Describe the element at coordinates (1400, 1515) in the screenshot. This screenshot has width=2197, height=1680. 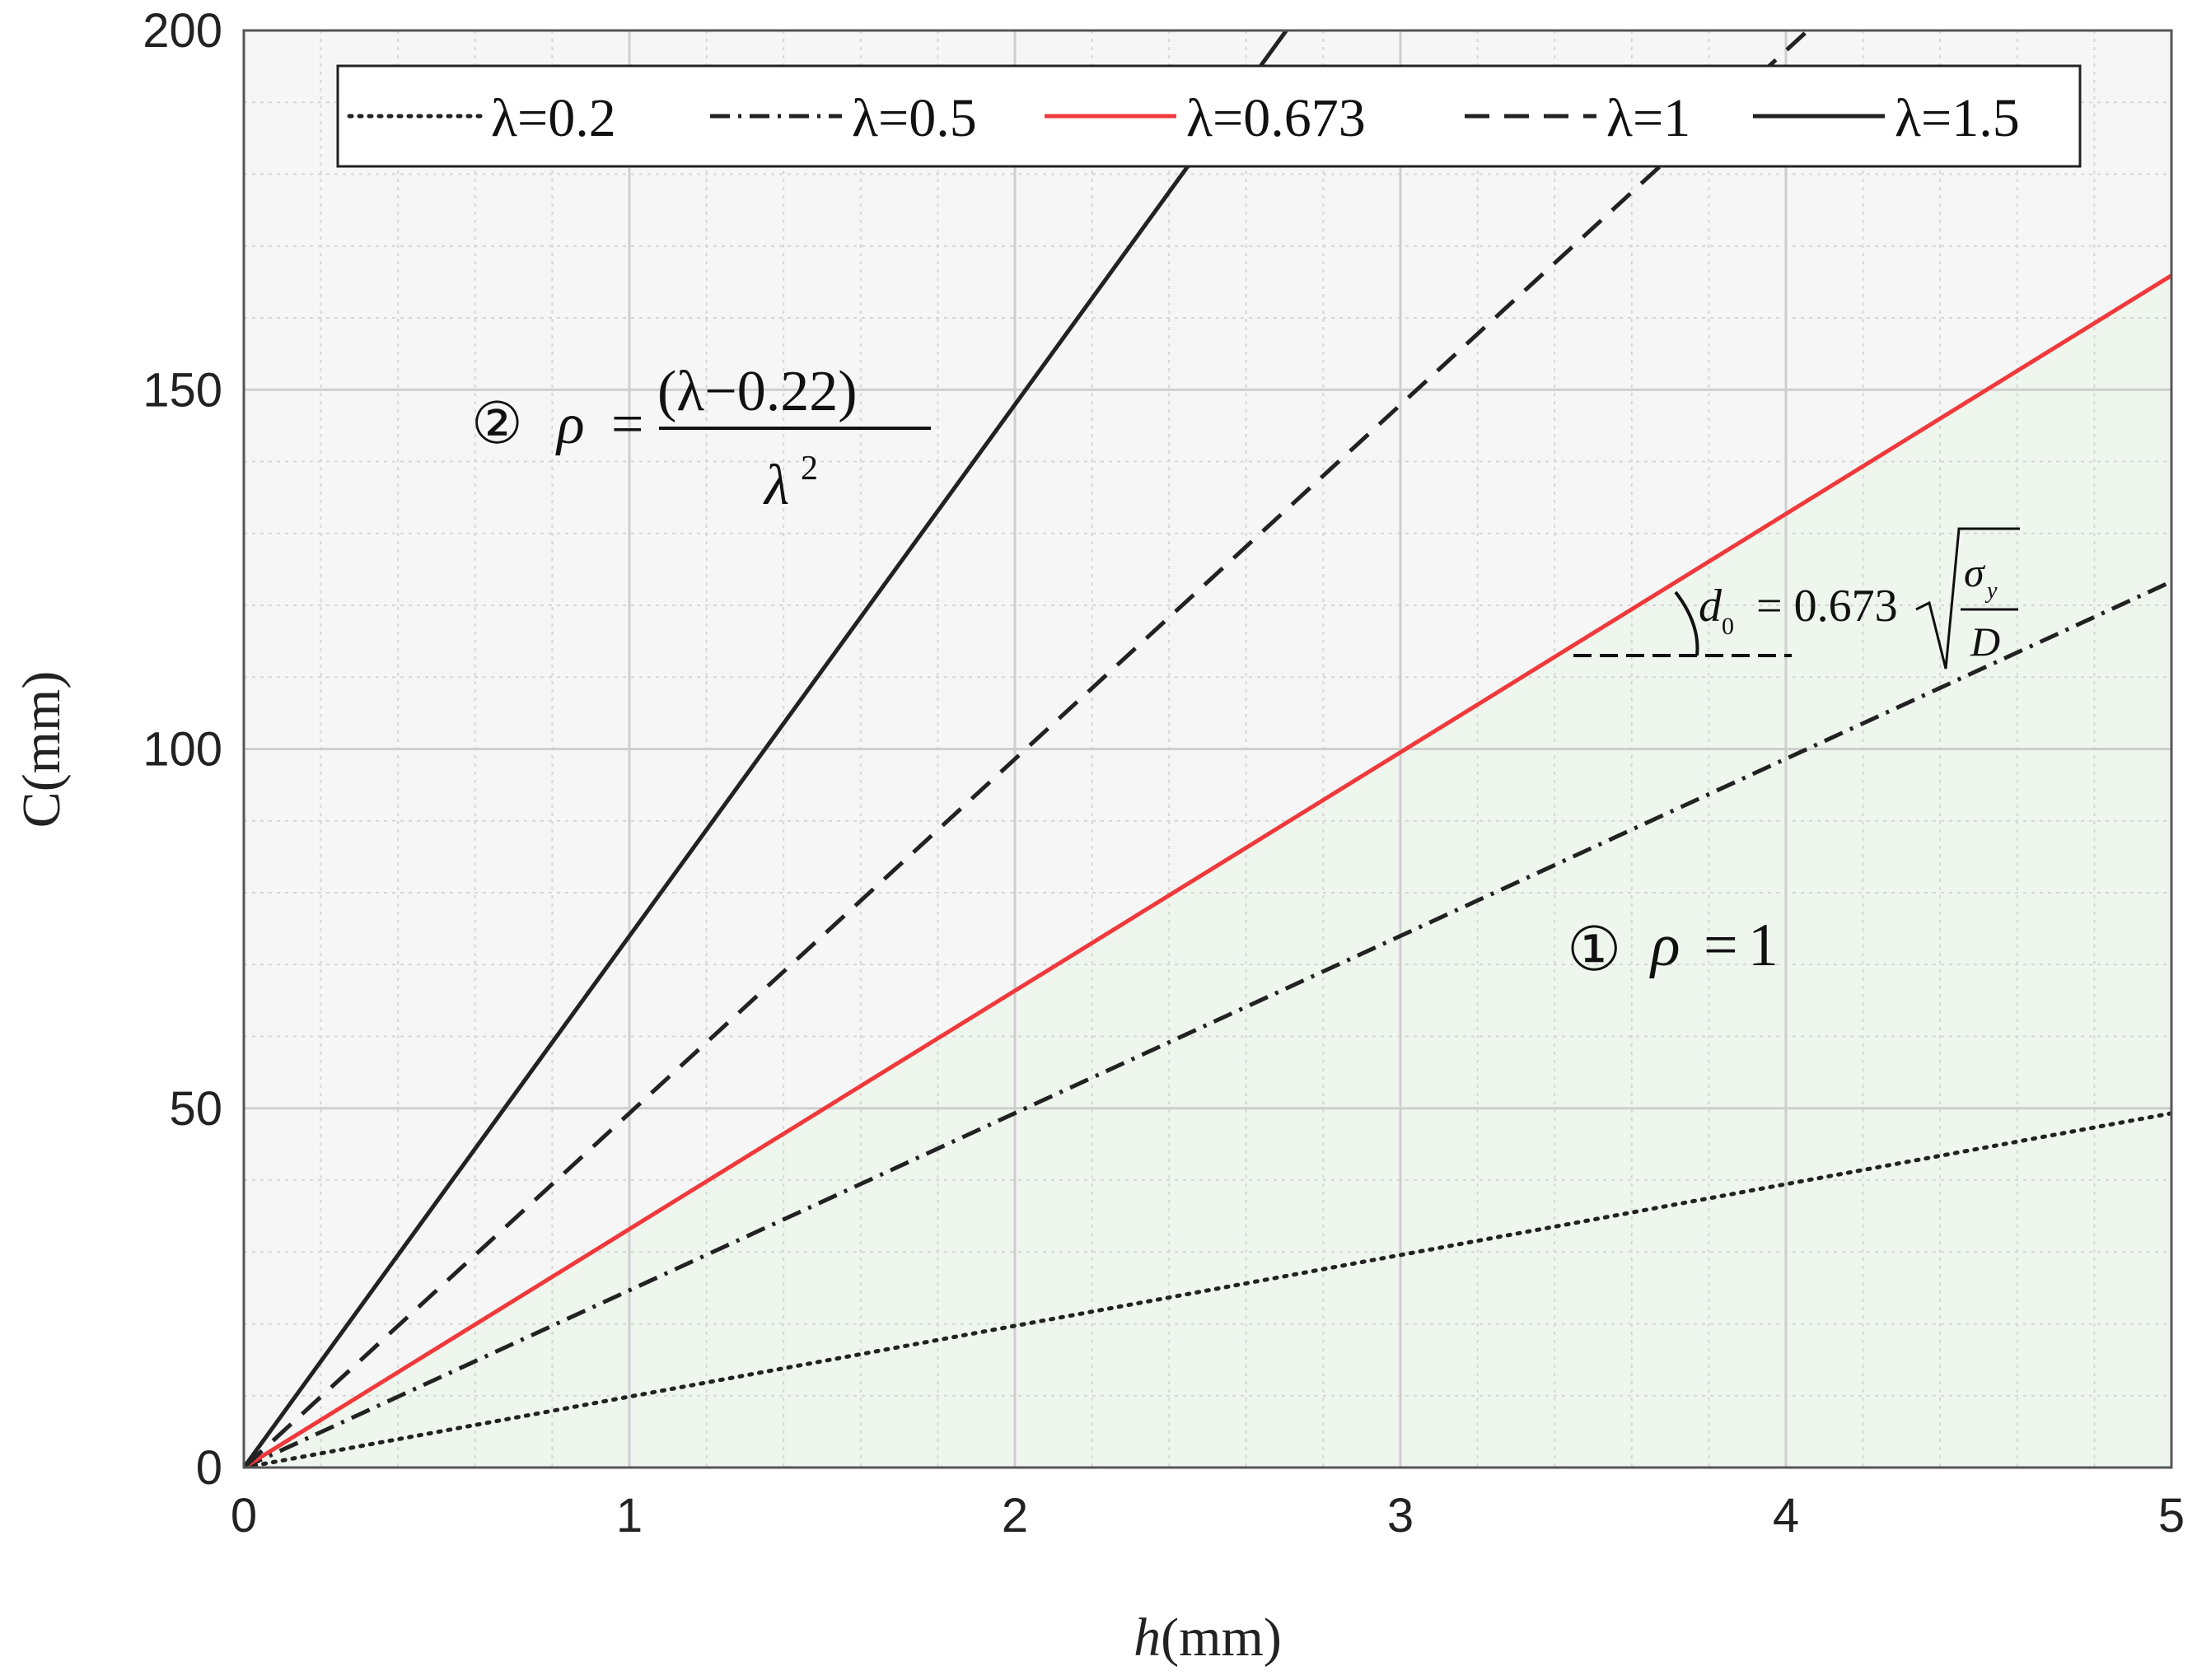
I see `x-tick-label: 3` at that location.